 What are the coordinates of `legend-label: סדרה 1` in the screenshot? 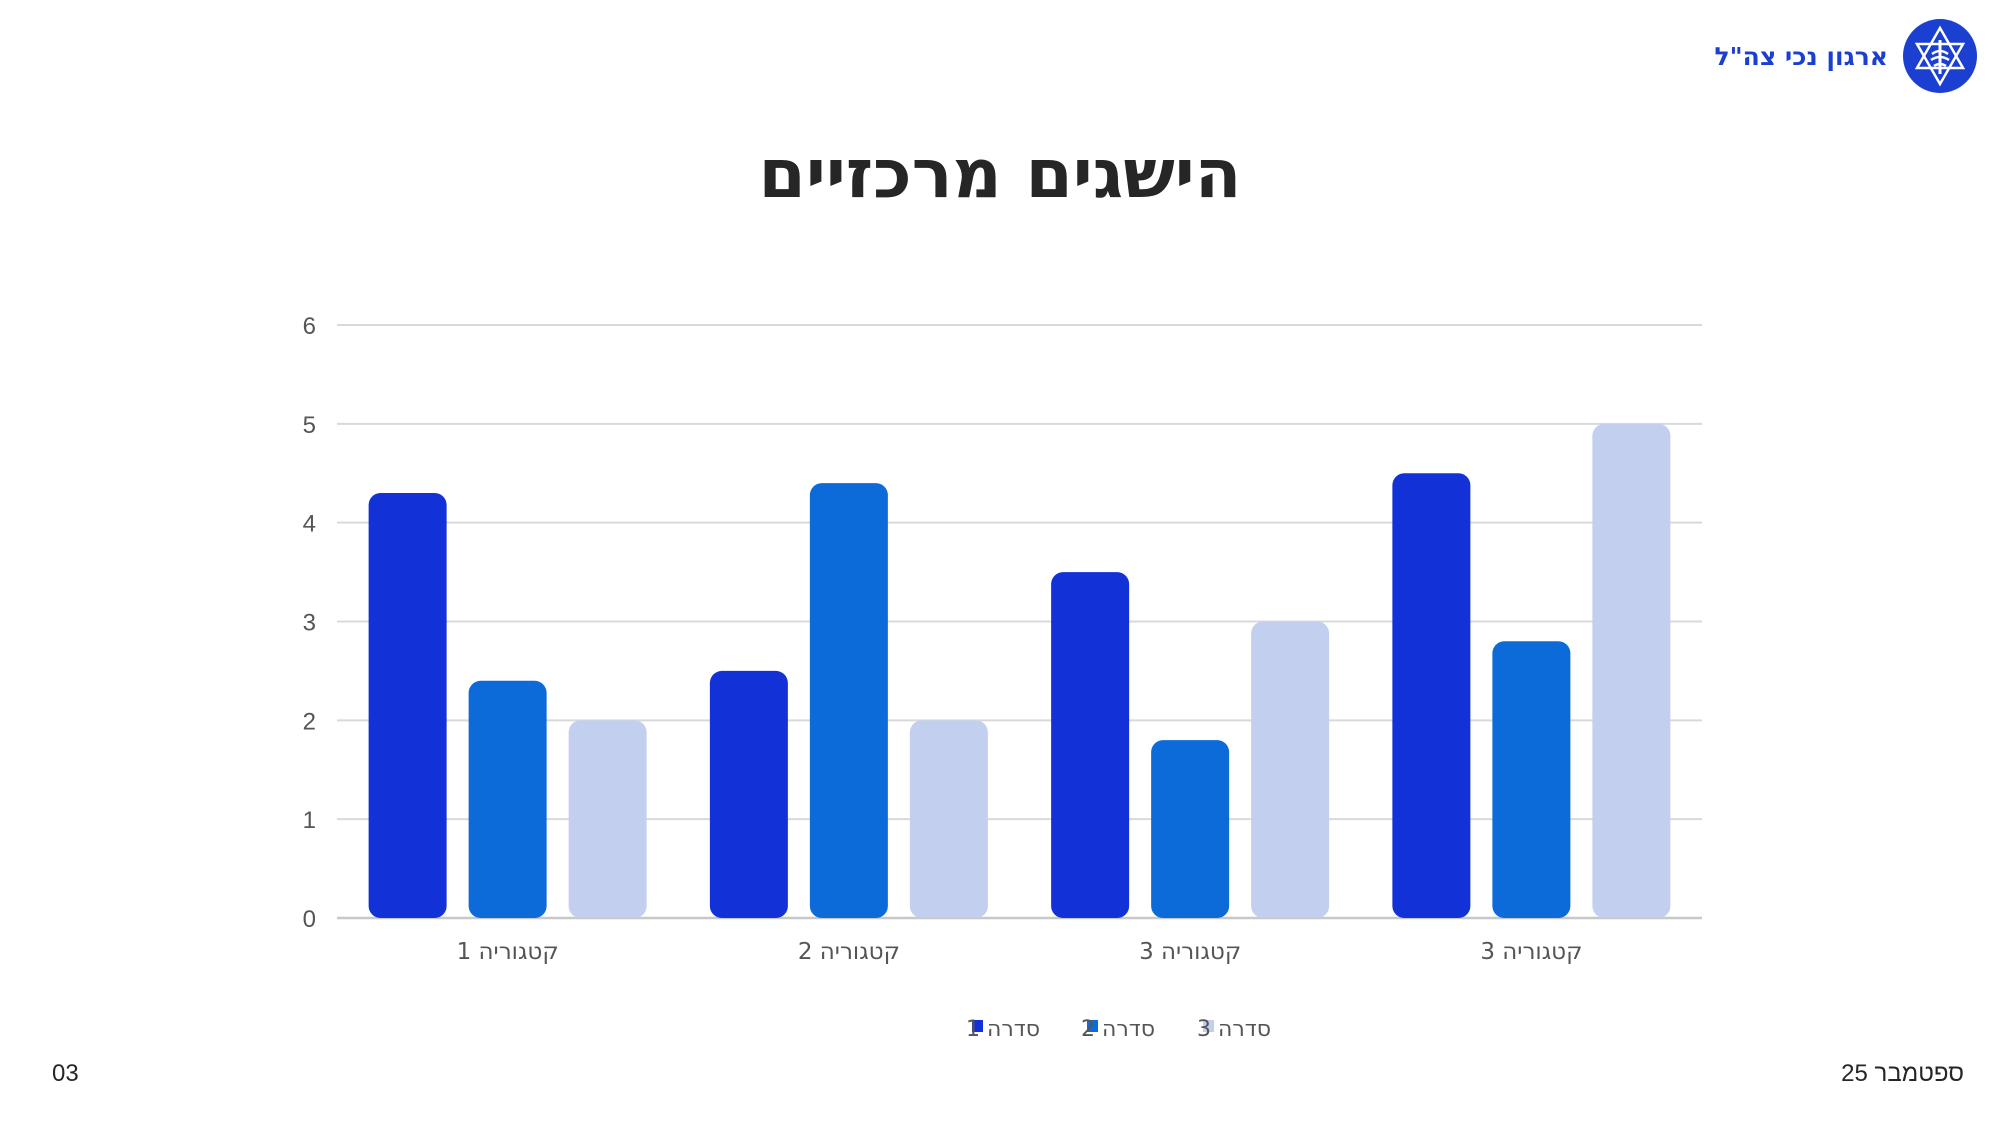 It's located at (1003, 1029).